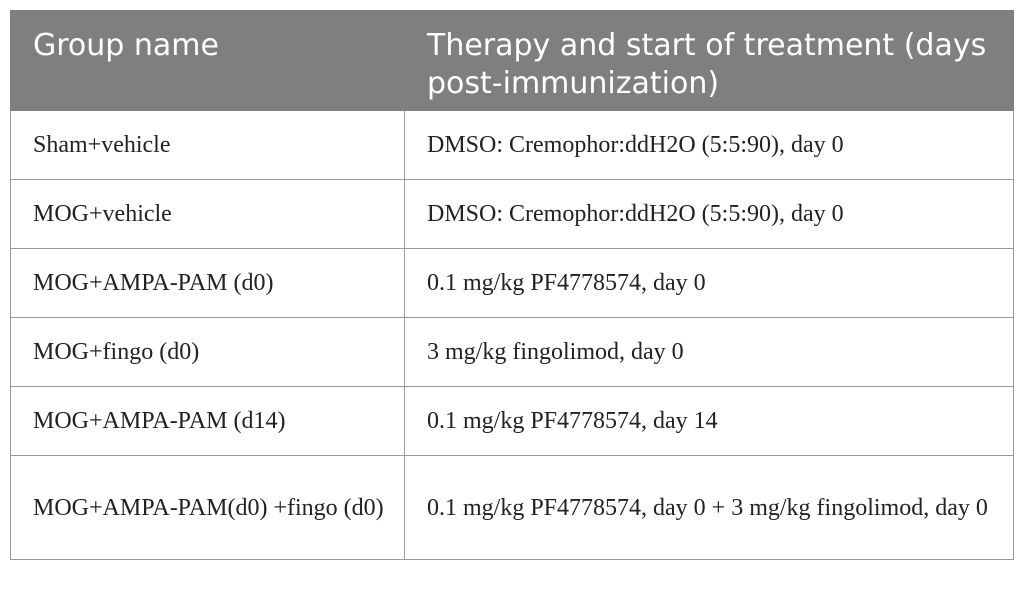 The height and width of the screenshot is (592, 1025). I want to click on cell-therapy: 3 mg/kg fingolimod, day 0, so click(709, 352).